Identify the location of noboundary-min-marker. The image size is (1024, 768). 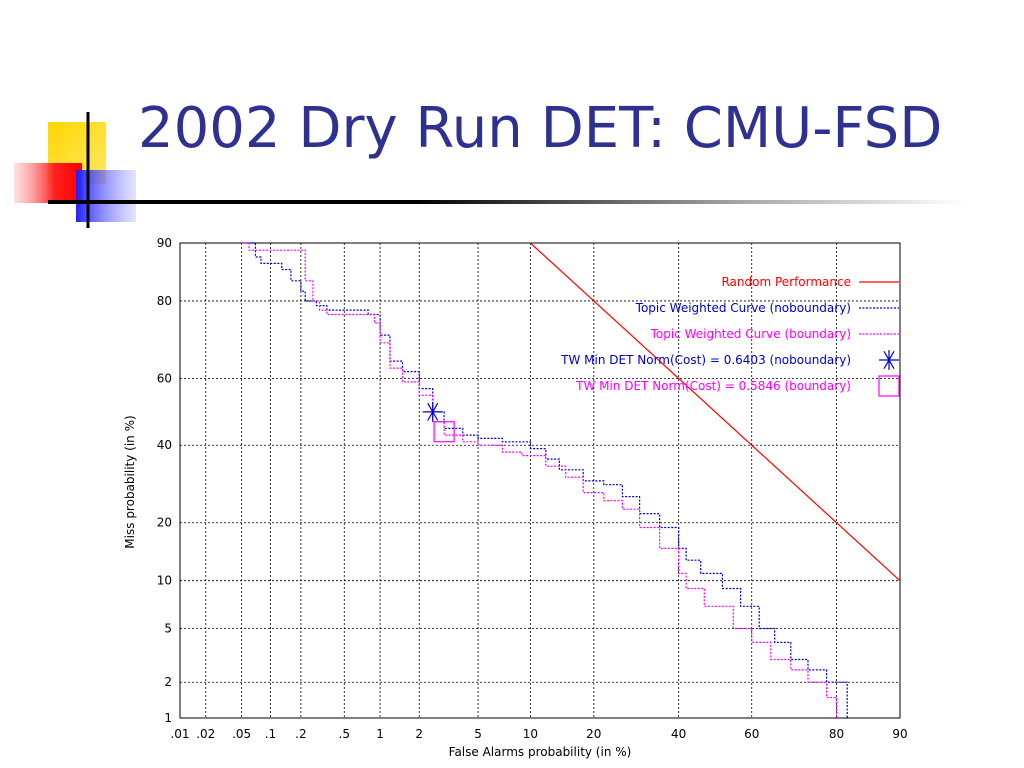
(432, 411).